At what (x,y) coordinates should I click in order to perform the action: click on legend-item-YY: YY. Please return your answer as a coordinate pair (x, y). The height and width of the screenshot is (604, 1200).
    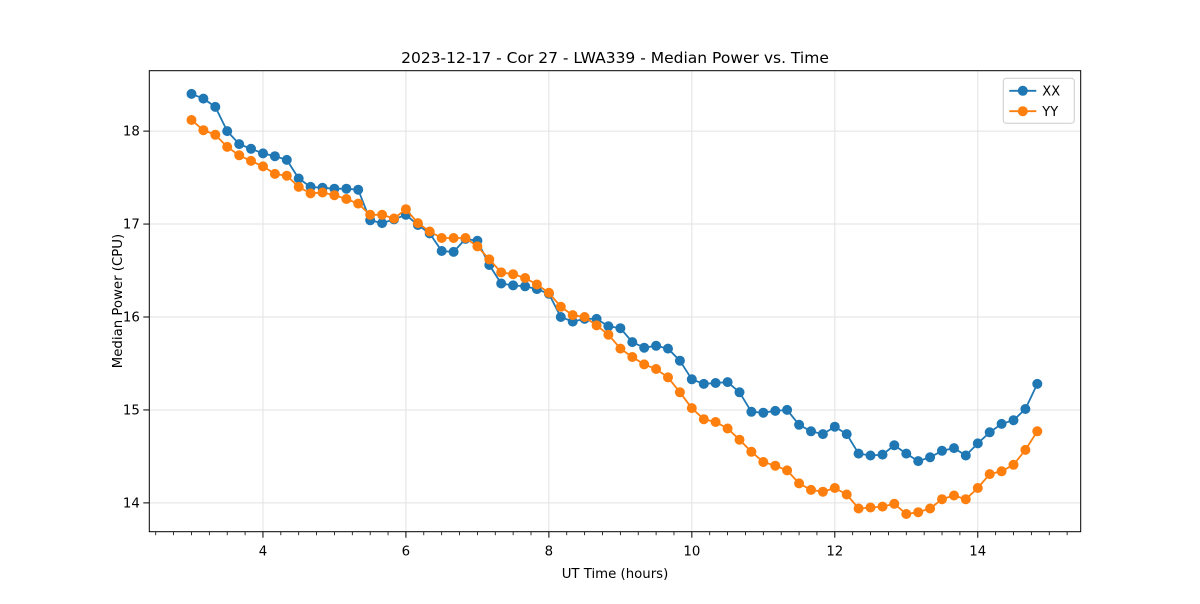
    Looking at the image, I should click on (1033, 112).